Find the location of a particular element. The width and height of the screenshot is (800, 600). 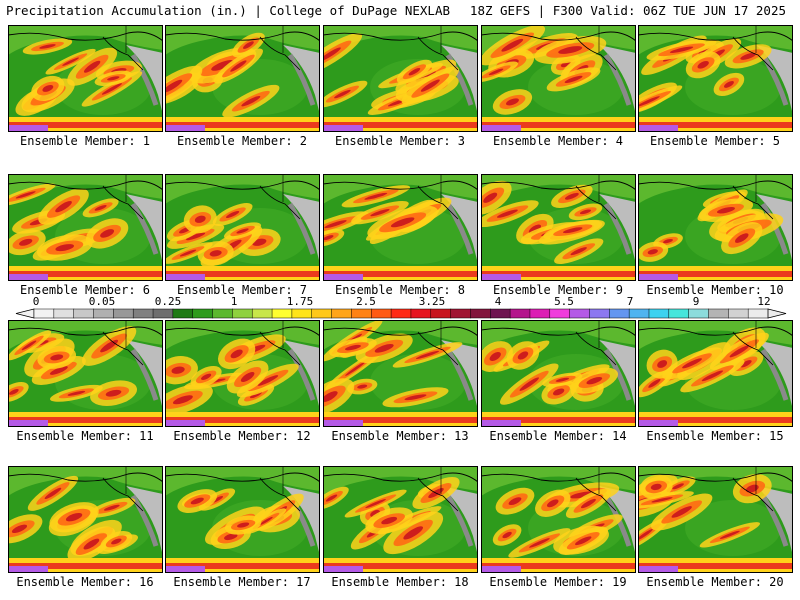

colorbar-tick-label: 2.5 is located at coordinates (366, 301).